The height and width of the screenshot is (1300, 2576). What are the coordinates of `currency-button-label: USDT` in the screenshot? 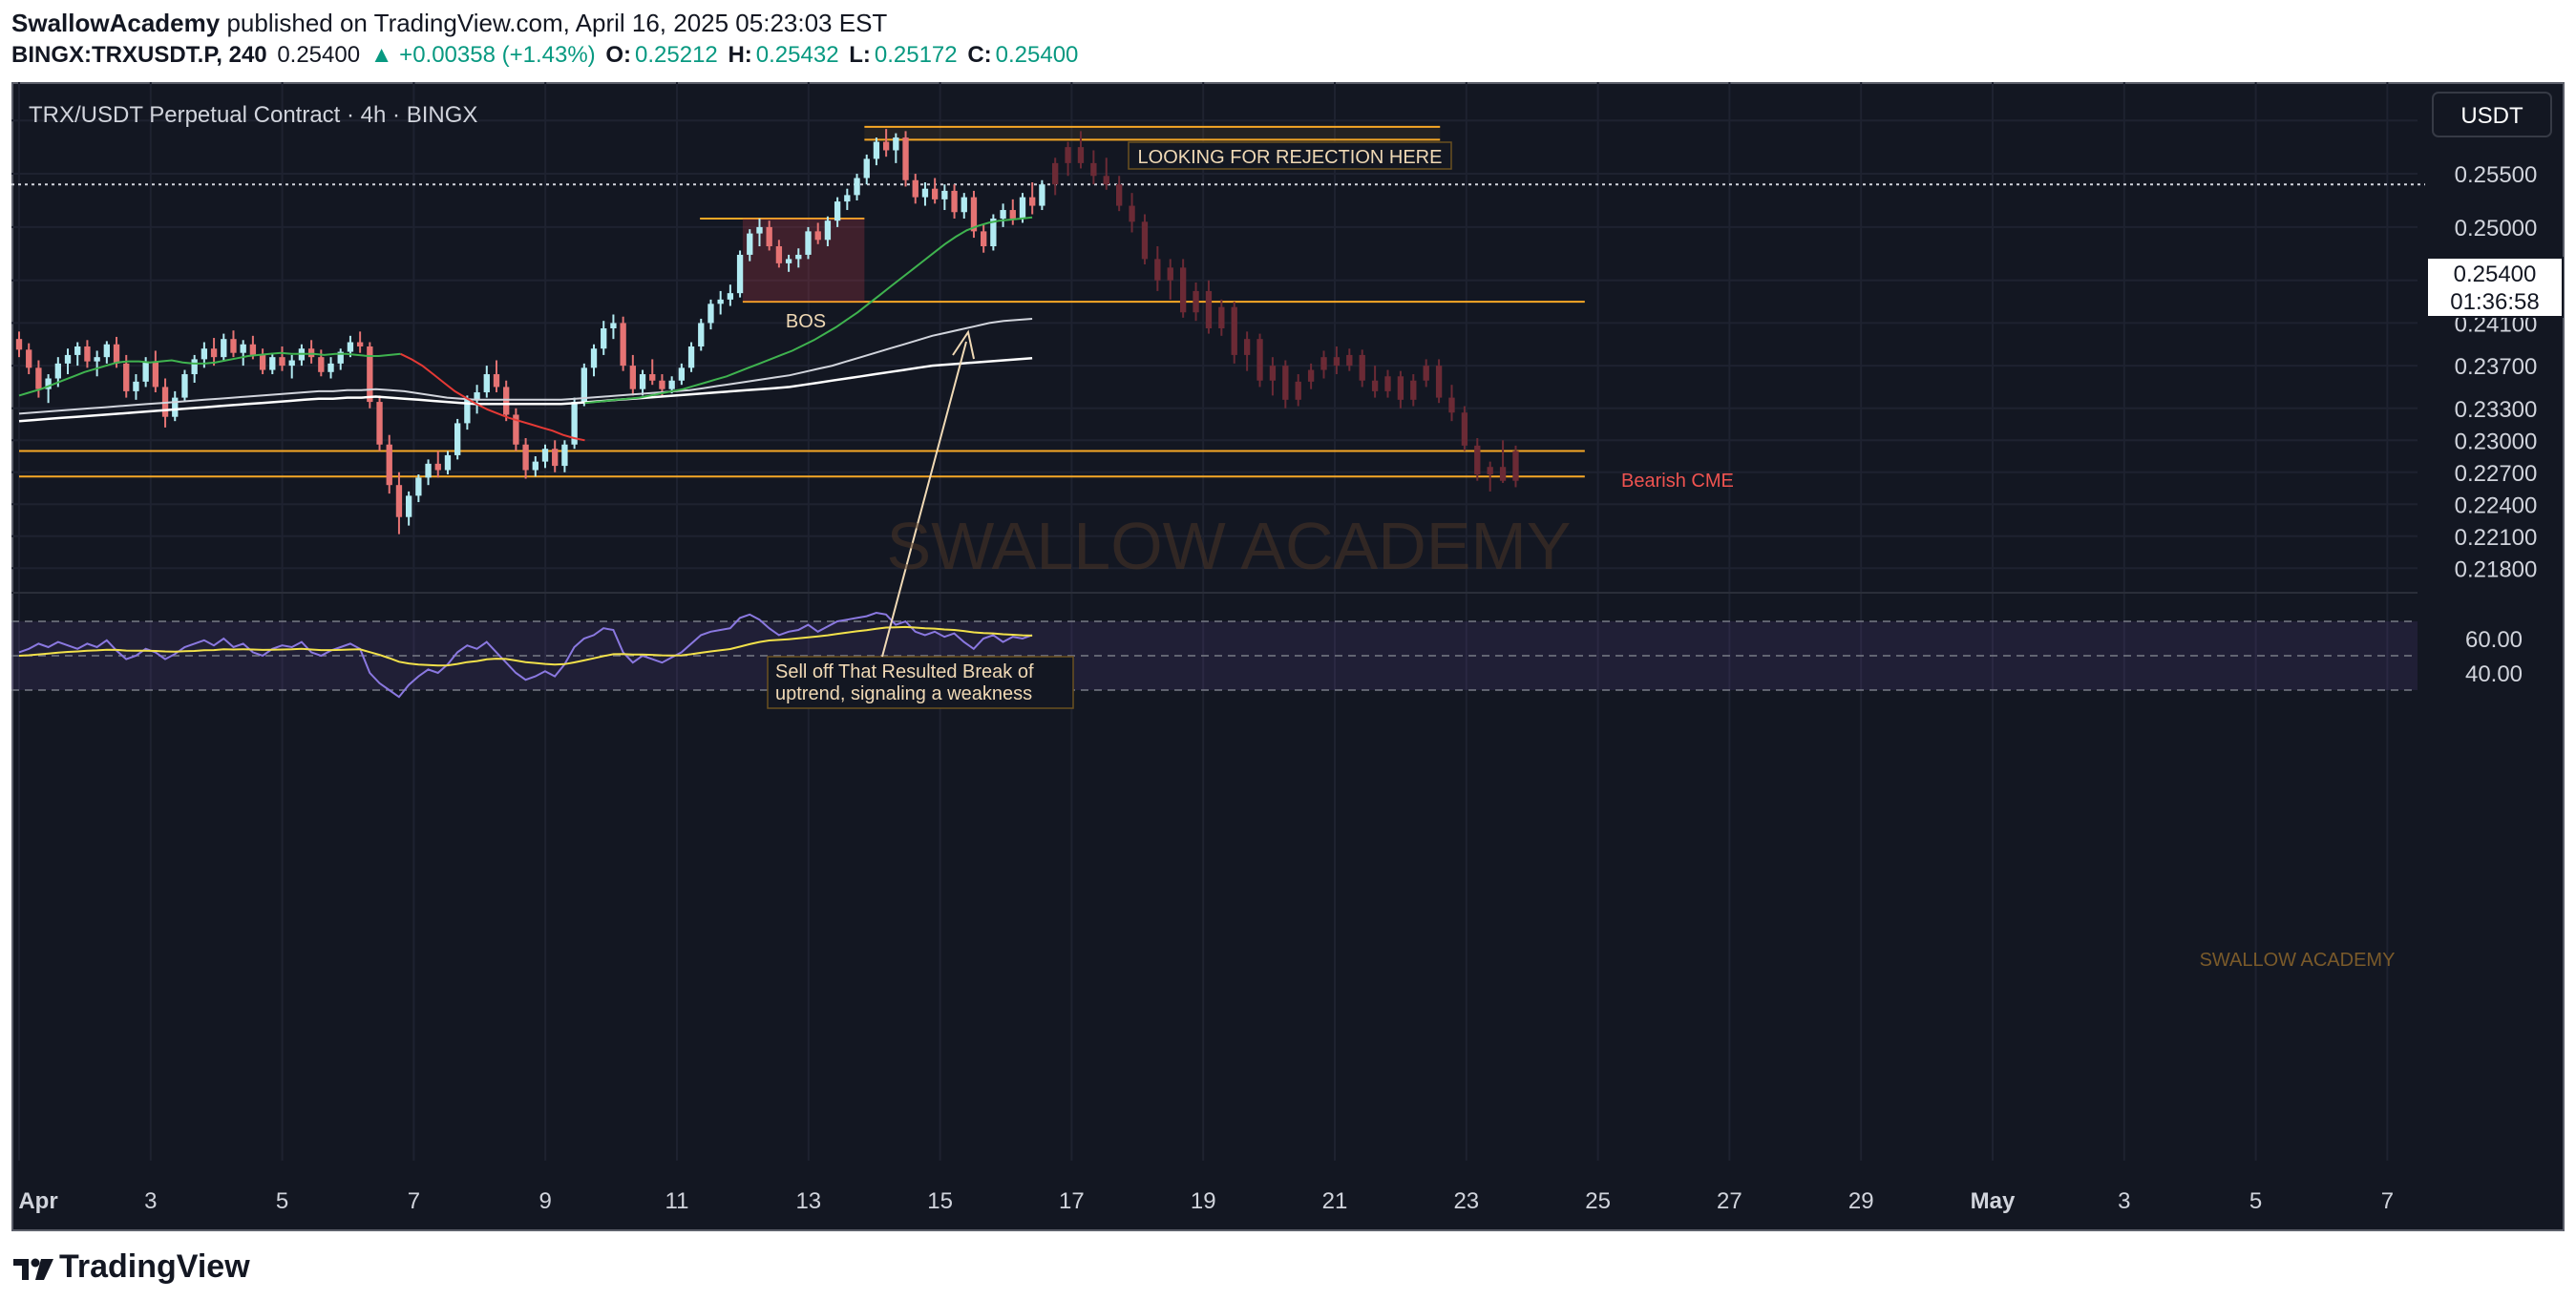 It's located at (2491, 116).